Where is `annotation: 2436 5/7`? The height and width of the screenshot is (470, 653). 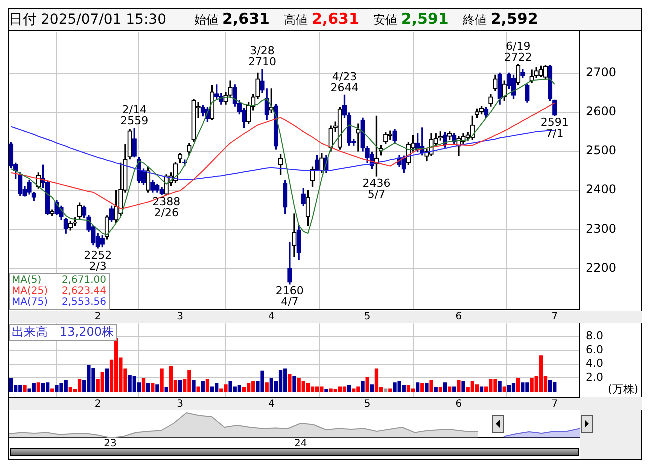 annotation: 2436 5/7 is located at coordinates (376, 188).